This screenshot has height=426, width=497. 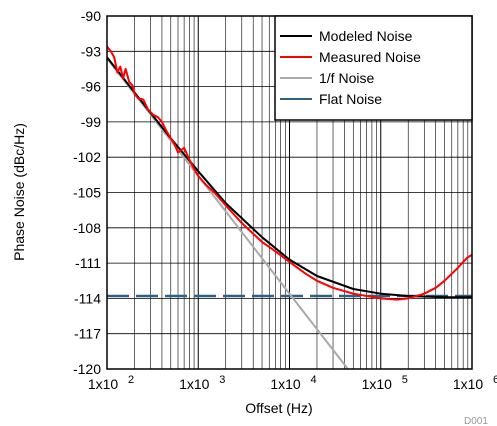 I want to click on y-tick-label: -108, so click(x=87, y=228).